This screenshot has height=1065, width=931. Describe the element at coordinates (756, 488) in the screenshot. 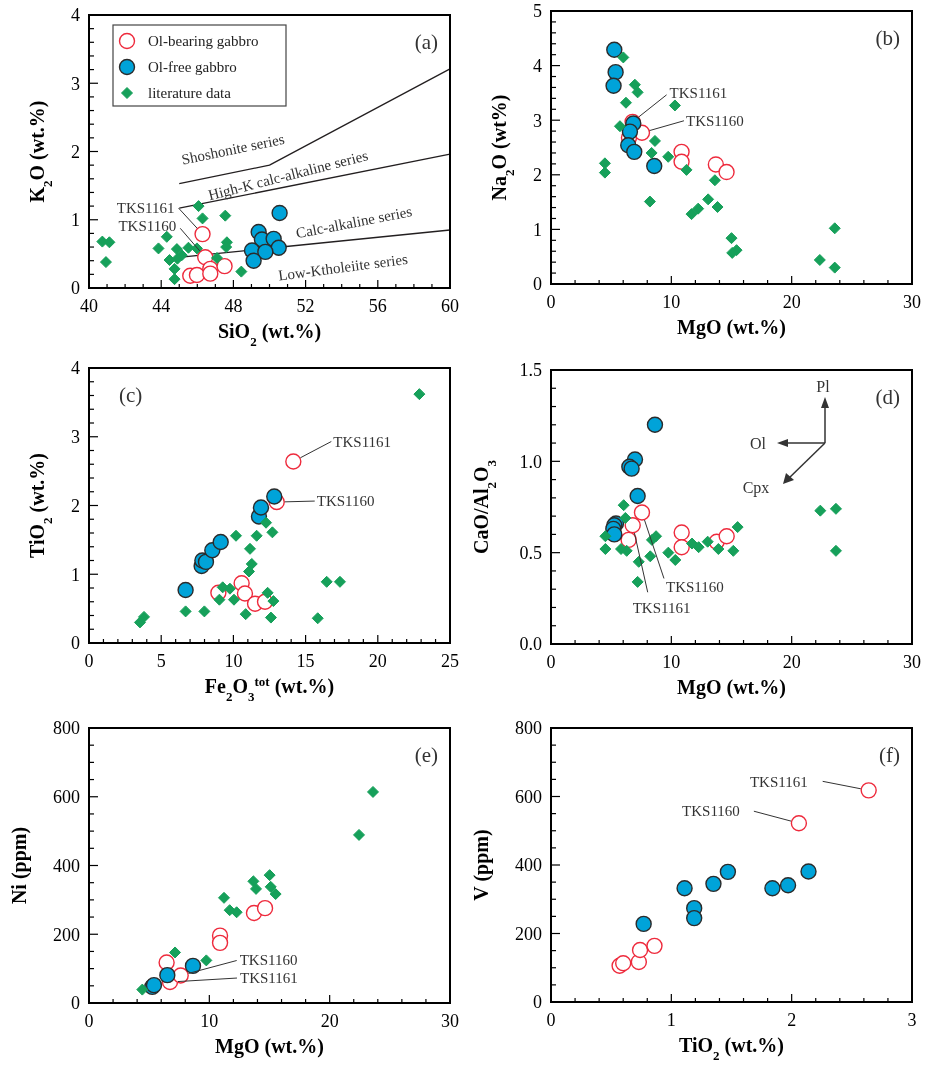

I see `annotation: Cpx` at that location.